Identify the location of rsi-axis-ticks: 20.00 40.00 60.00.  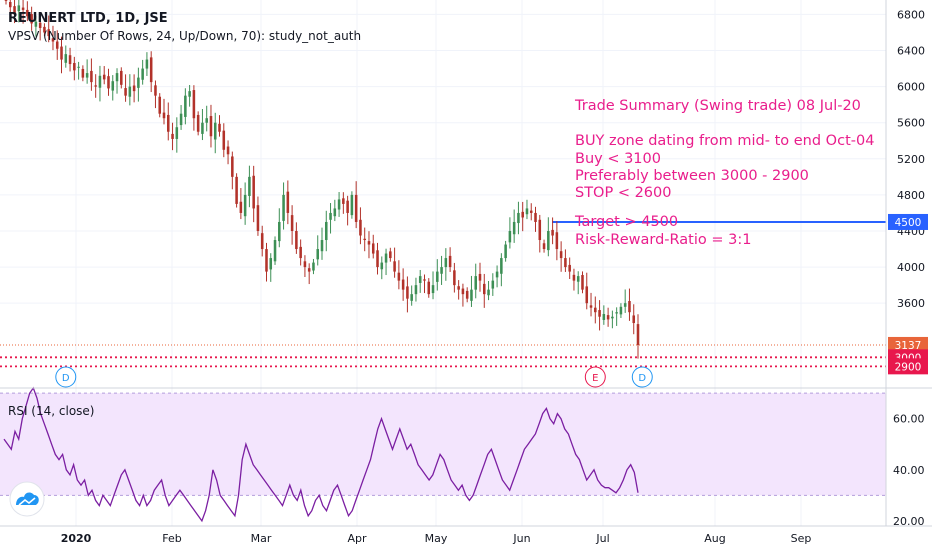
(909, 470).